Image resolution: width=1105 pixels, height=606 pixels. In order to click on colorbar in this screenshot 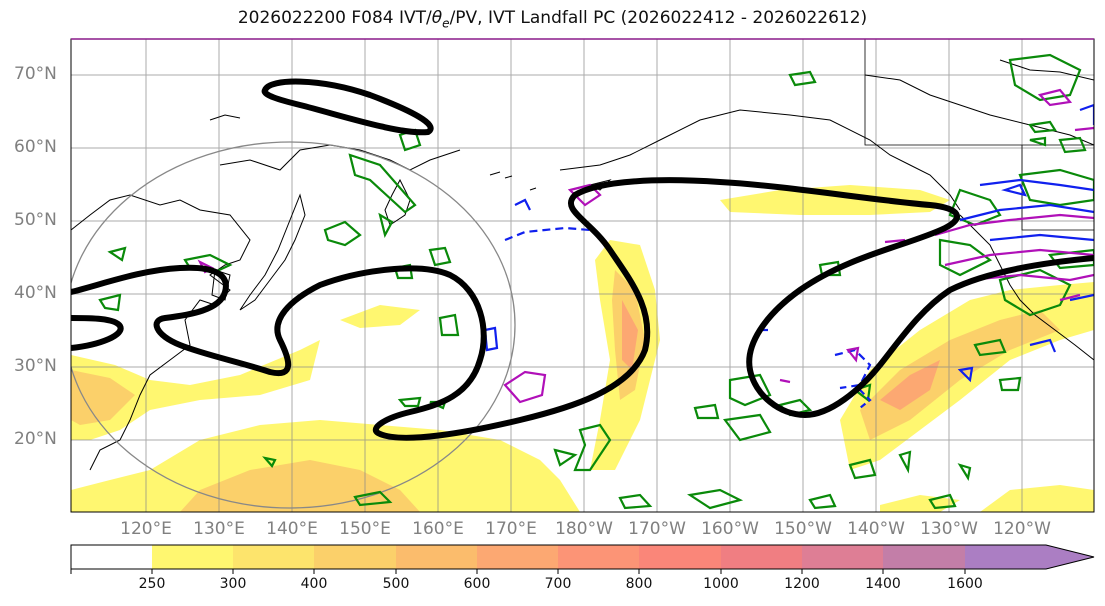, I will do `click(582, 559)`.